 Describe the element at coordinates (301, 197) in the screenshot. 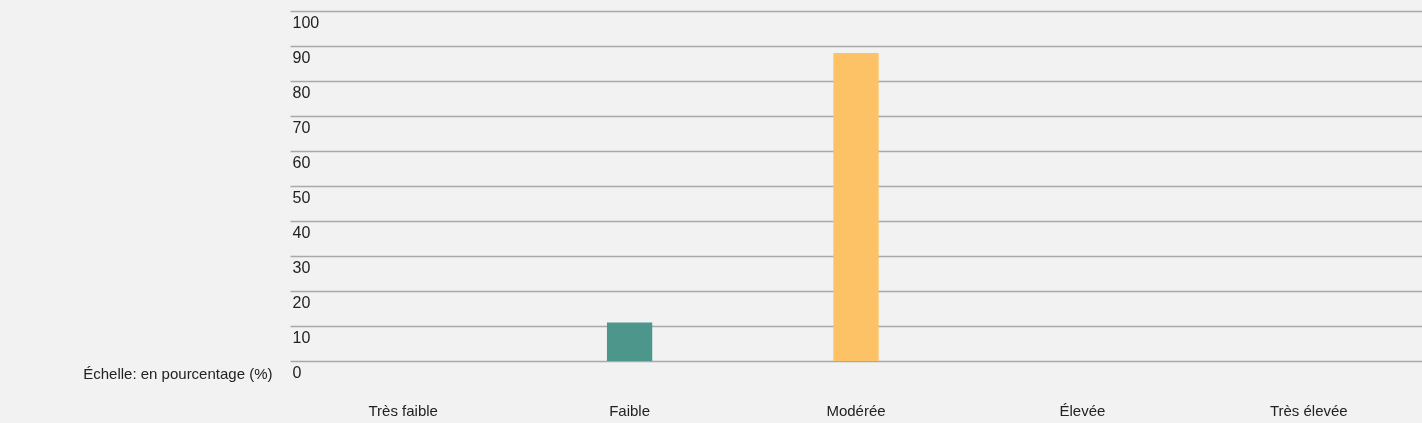

I see `y-tick-label: 50` at that location.